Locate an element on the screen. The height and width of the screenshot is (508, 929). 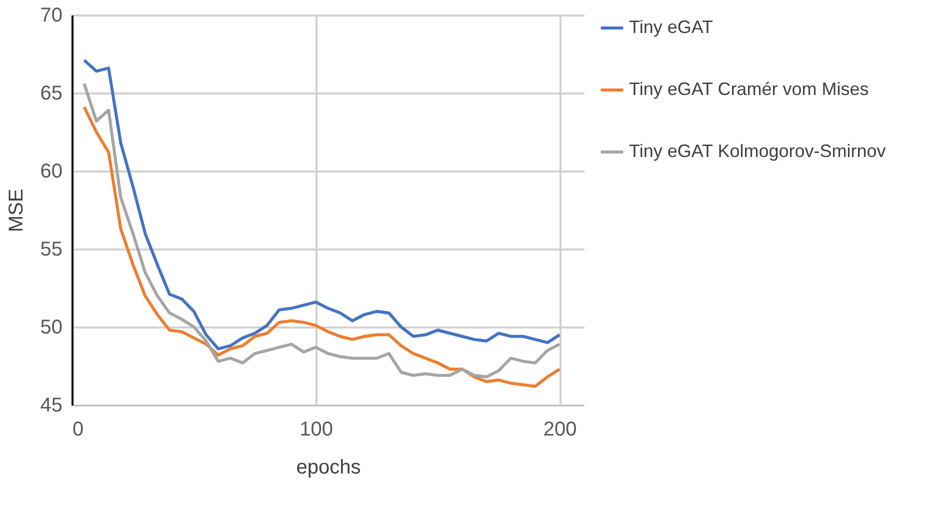
y-axis-title: MSE is located at coordinates (16, 210).